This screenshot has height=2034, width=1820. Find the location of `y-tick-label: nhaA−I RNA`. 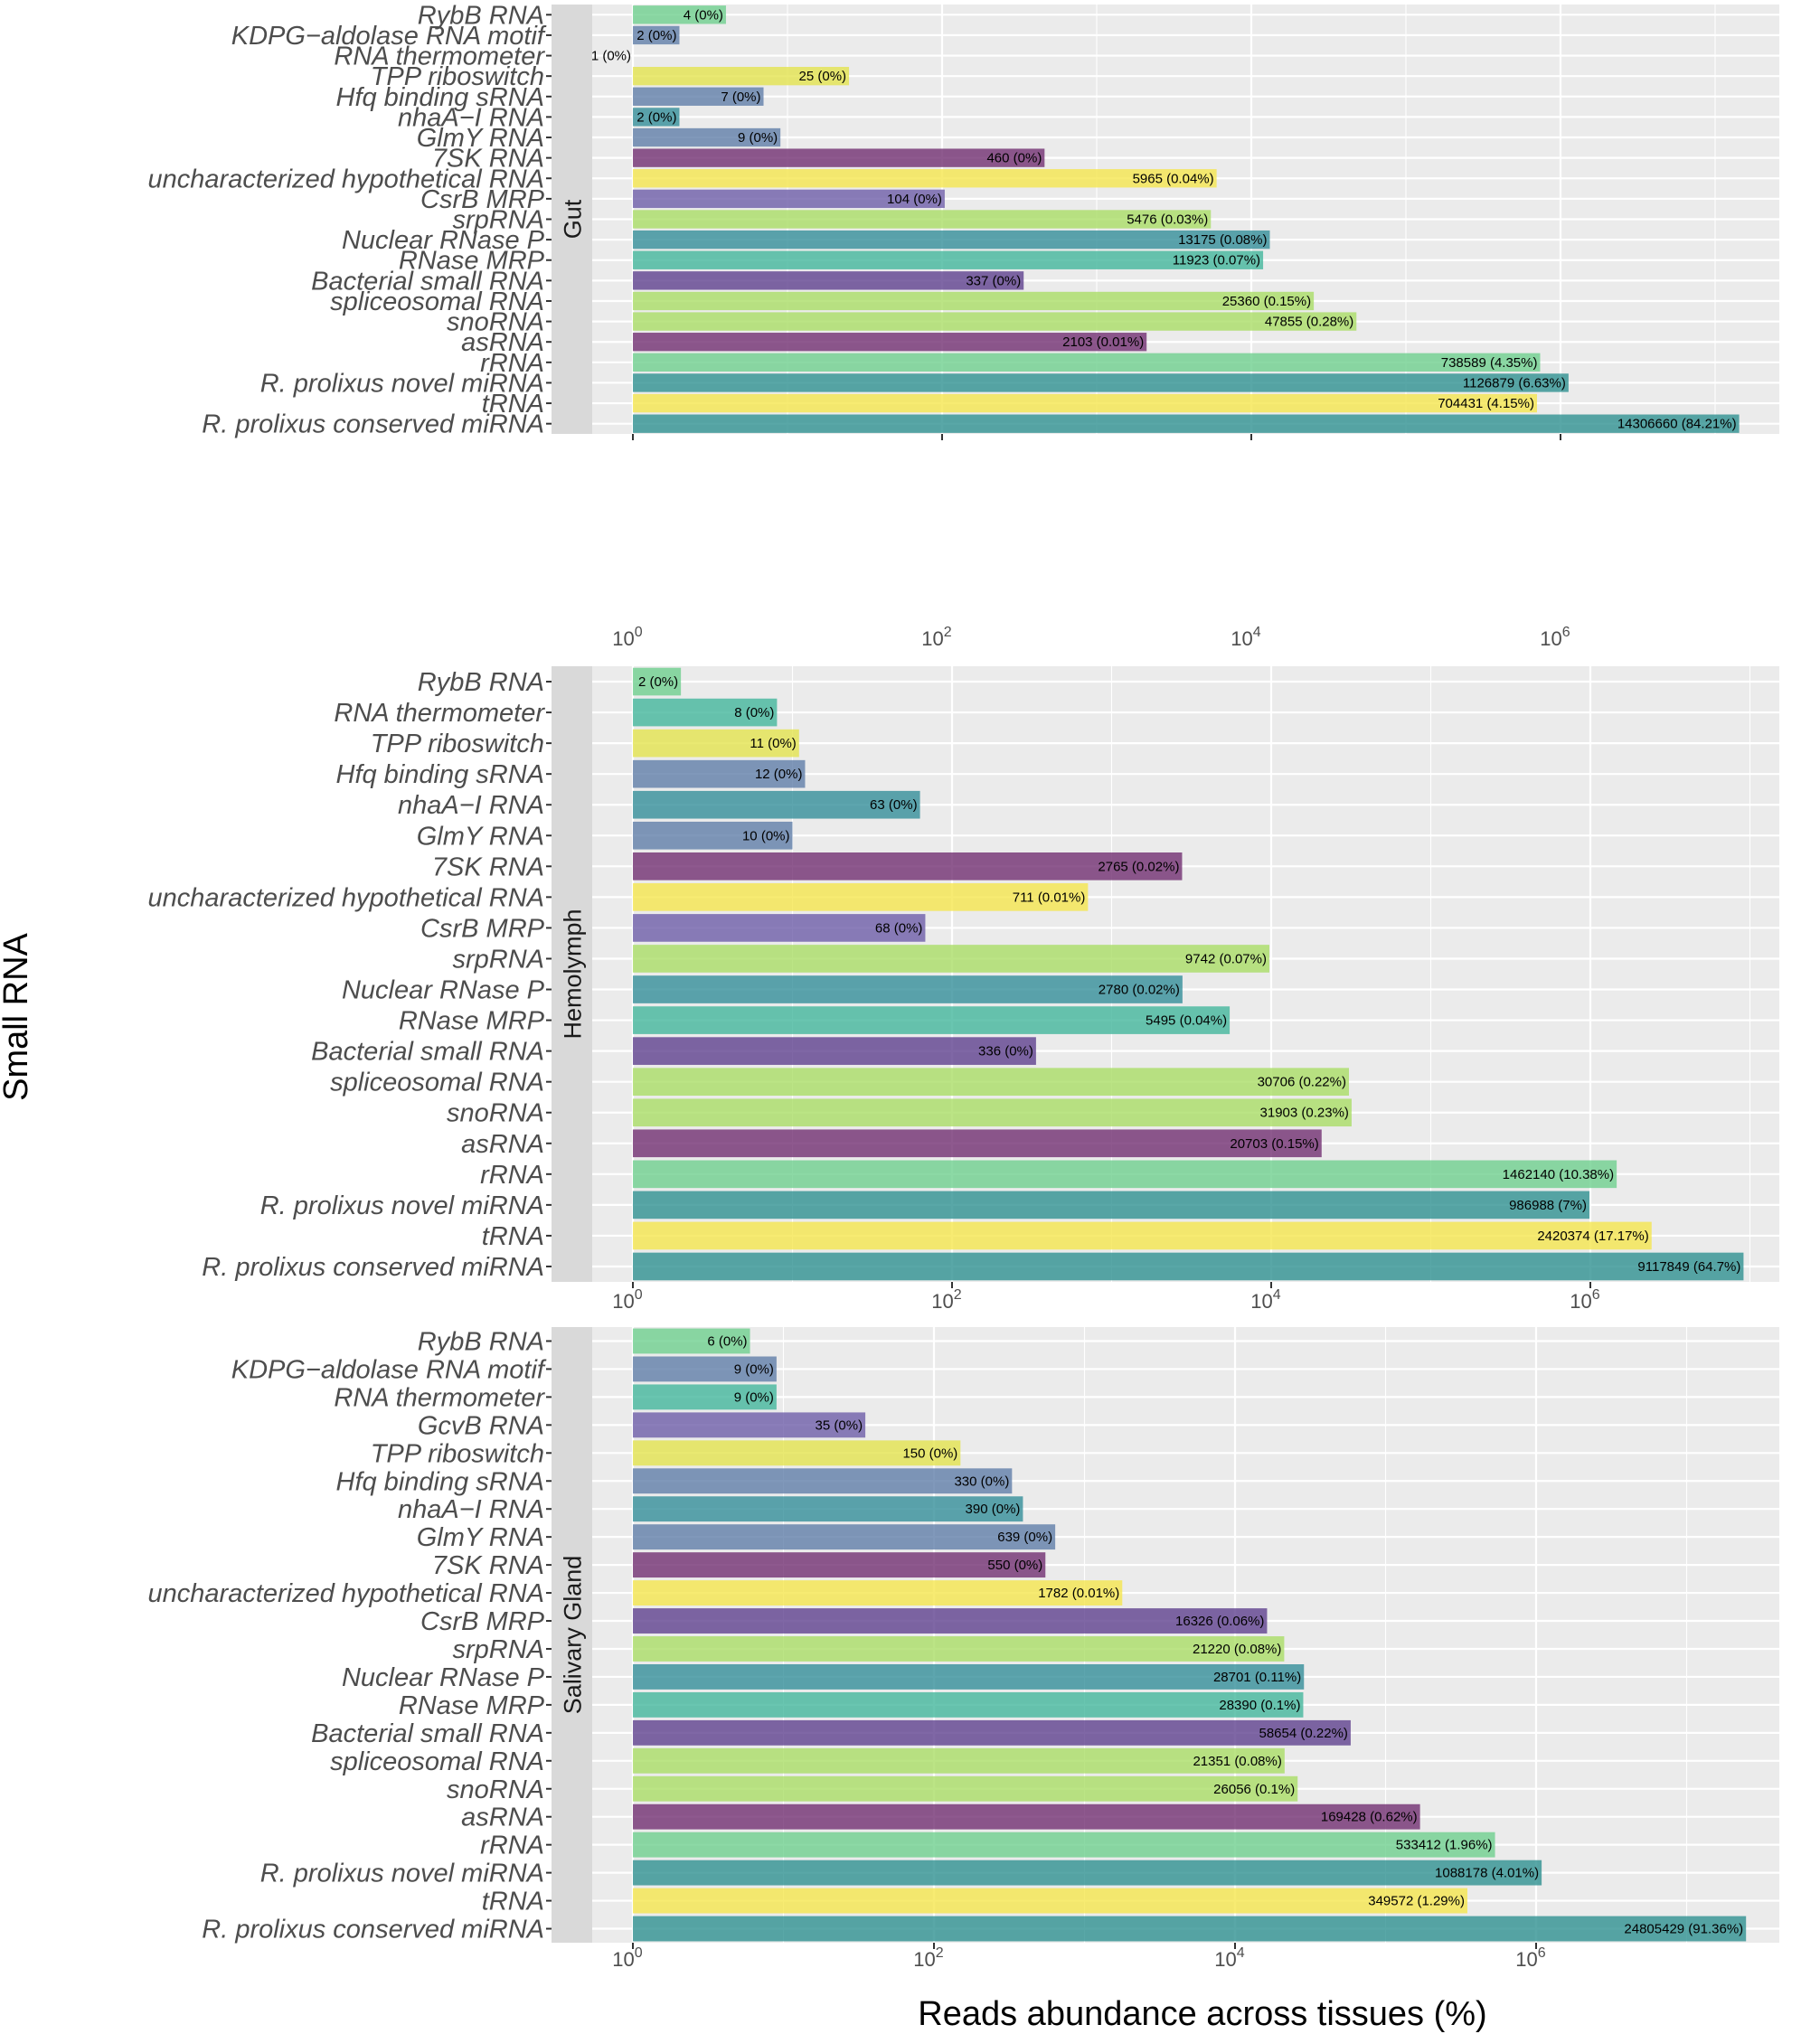

y-tick-label: nhaA−I RNA is located at coordinates (471, 117).